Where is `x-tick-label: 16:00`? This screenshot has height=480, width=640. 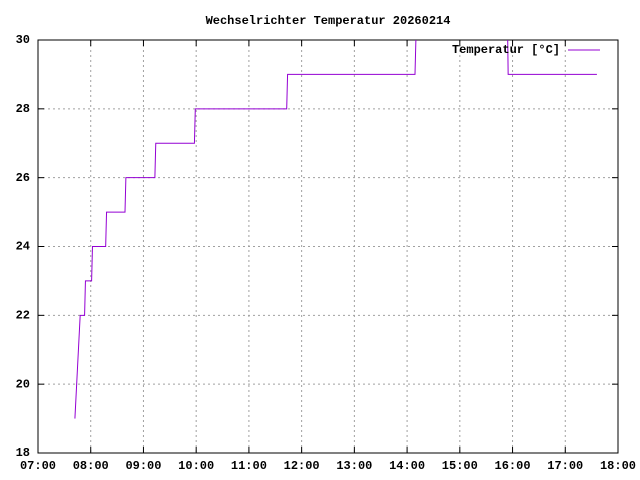
x-tick-label: 16:00 is located at coordinates (513, 466).